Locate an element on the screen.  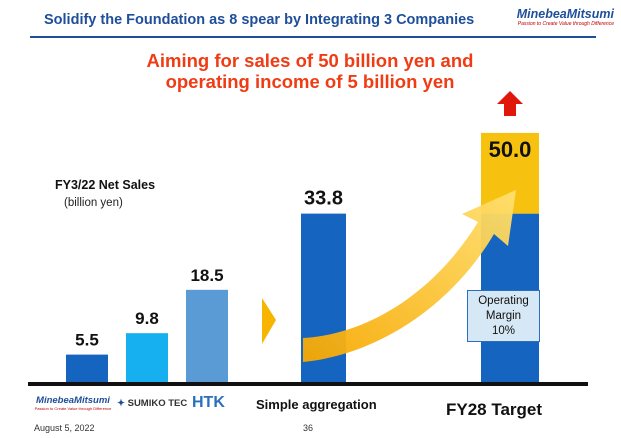
headline-line-1: Aiming for sales of 50 billion yen and is located at coordinates (310, 60).